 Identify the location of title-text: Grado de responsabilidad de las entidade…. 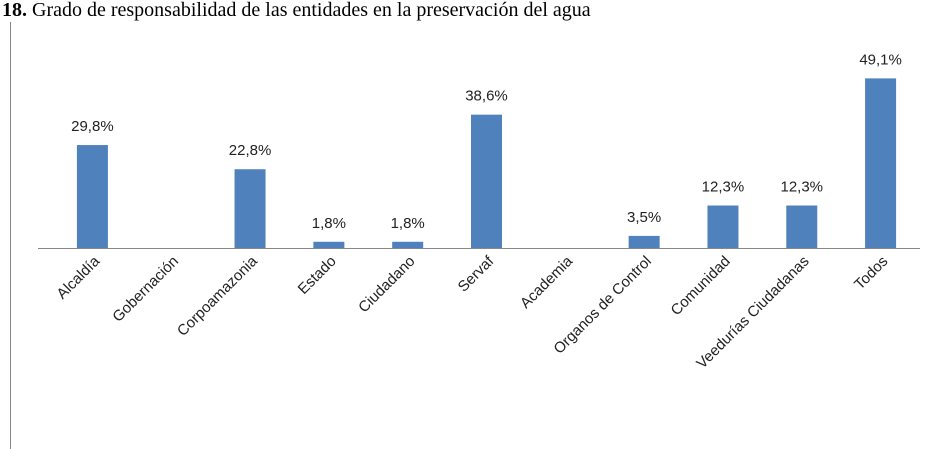
(311, 10).